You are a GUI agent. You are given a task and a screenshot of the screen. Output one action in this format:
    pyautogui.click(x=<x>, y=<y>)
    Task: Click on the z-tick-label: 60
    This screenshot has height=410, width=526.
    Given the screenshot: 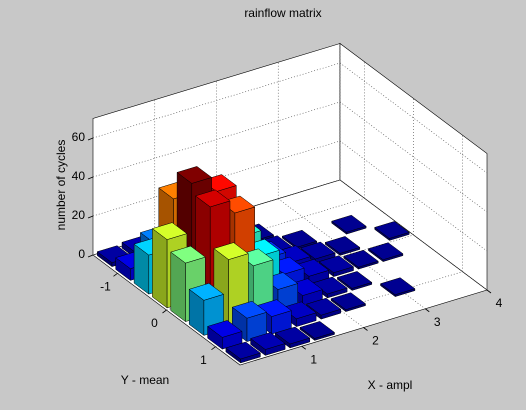 What is the action you would take?
    pyautogui.click(x=79, y=137)
    